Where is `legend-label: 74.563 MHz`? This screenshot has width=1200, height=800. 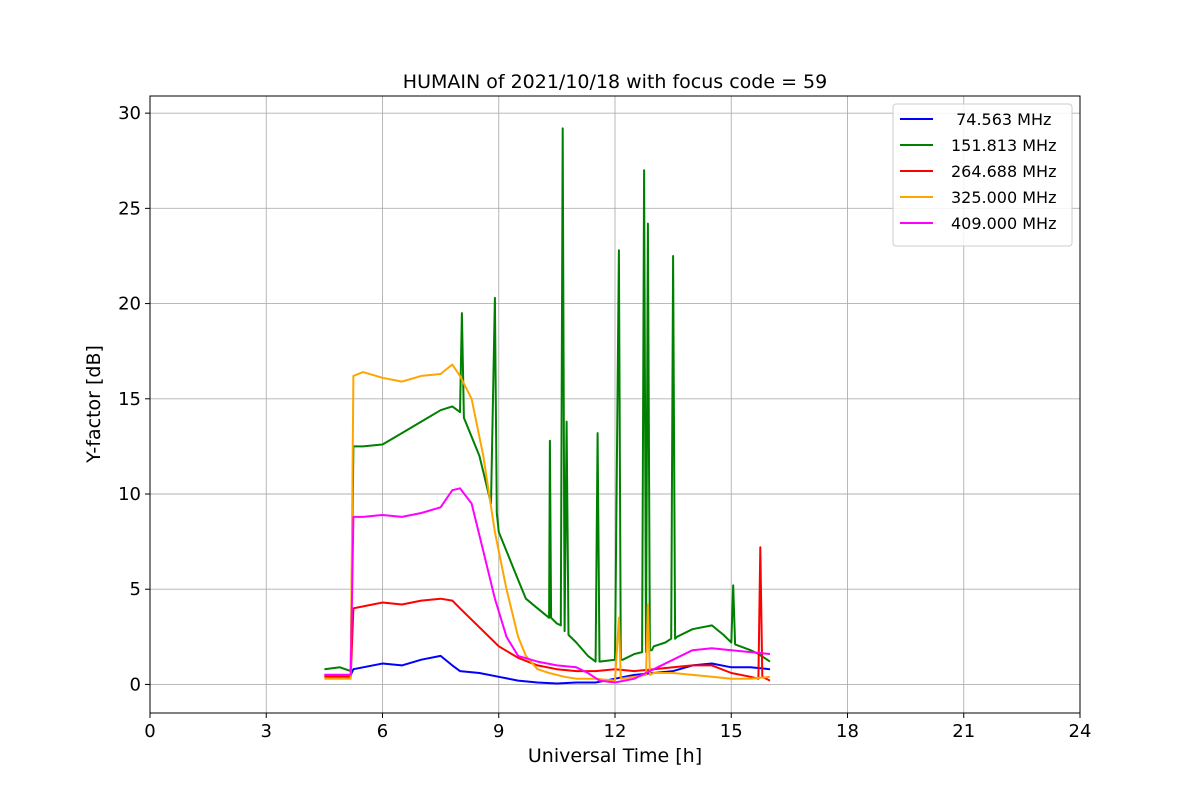 legend-label: 74.563 MHz is located at coordinates (1001, 119).